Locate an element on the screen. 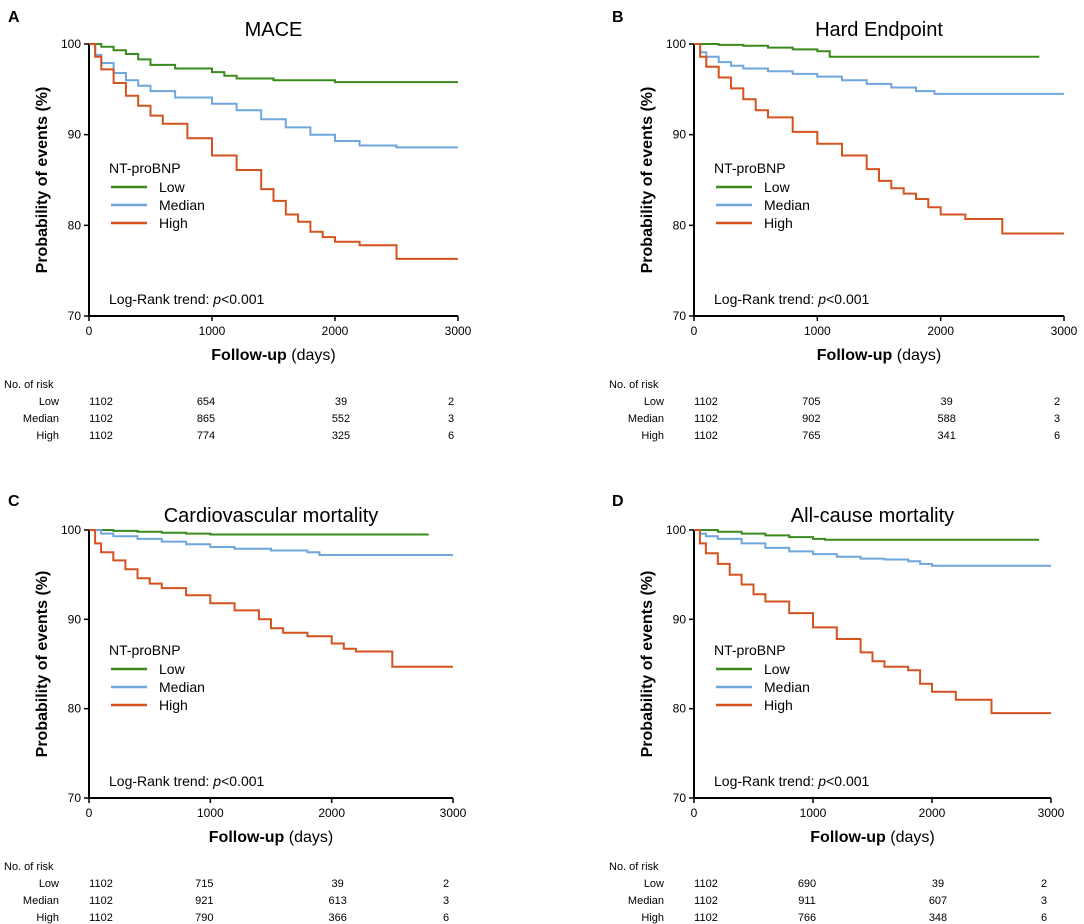 This screenshot has width=1084, height=924. risk-count: 705 is located at coordinates (811, 402).